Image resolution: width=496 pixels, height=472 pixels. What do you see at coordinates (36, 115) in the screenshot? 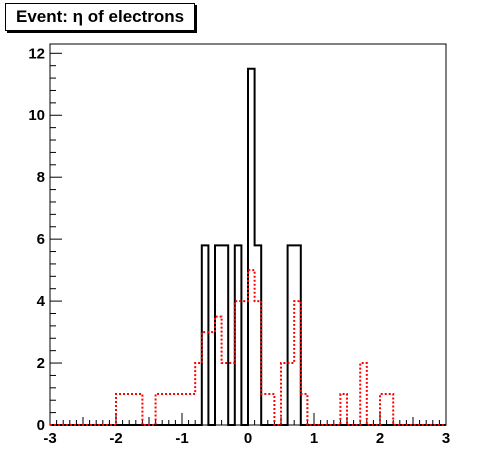
I see `y-tick-label: 10` at bounding box center [36, 115].